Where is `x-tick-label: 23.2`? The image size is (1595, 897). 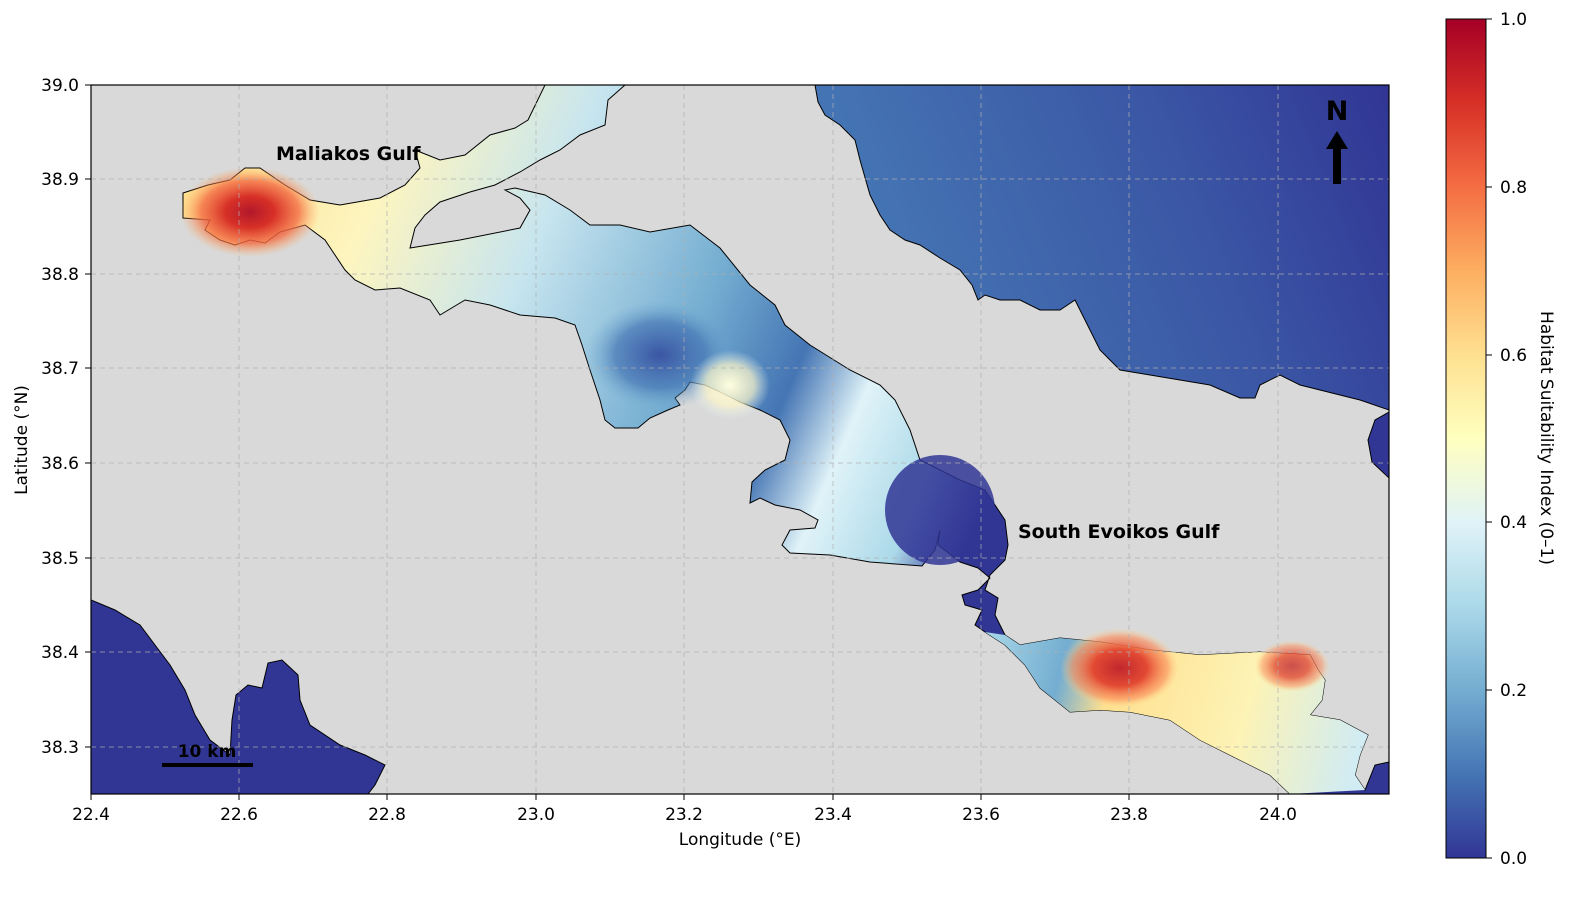 x-tick-label: 23.2 is located at coordinates (684, 815).